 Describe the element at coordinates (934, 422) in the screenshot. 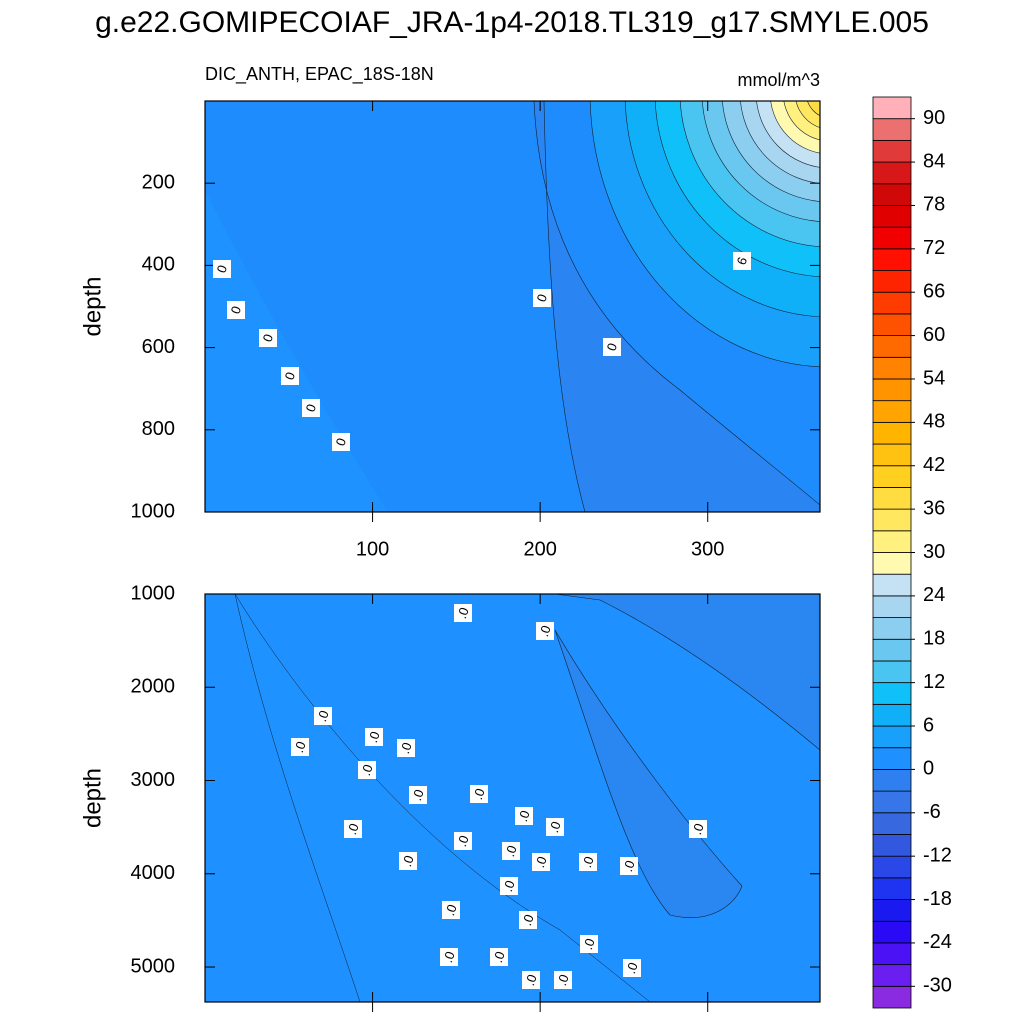

I see `colorbar-tick-label: 48` at that location.